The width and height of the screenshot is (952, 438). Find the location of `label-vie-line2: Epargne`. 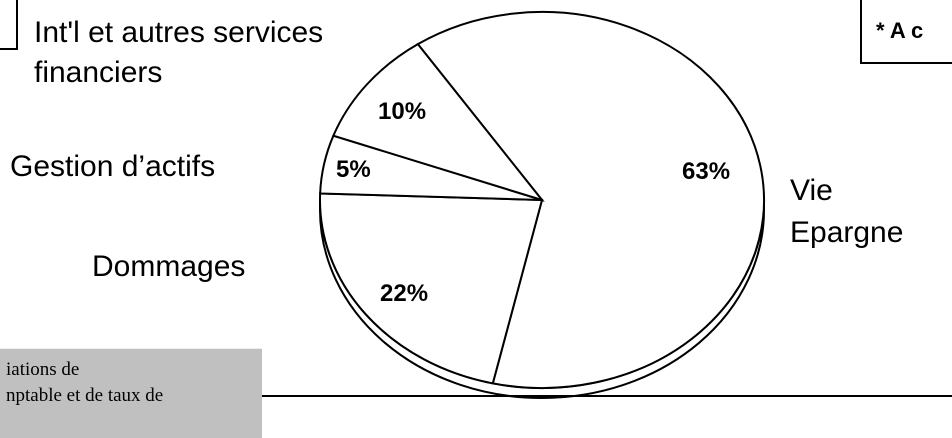

label-vie-line2: Epargne is located at coordinates (847, 232).